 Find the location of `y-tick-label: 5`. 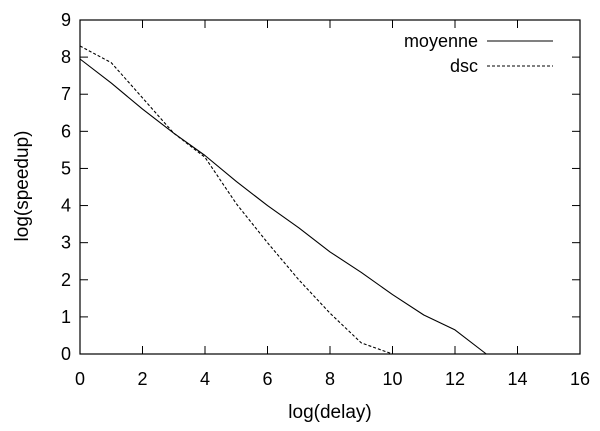

y-tick-label: 5 is located at coordinates (66, 168).